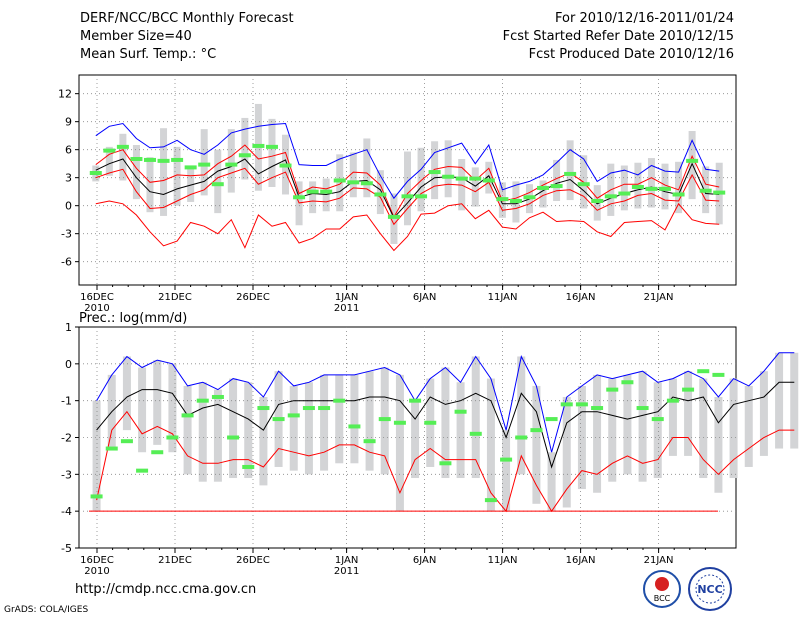 This screenshot has height=618, width=800. What do you see at coordinates (66, 262) in the screenshot?
I see `y-tick-label: -6` at bounding box center [66, 262].